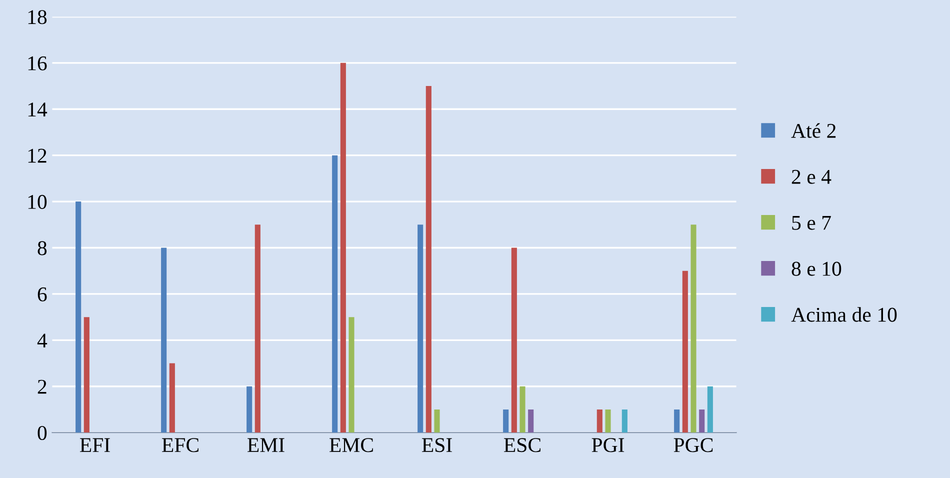  Describe the element at coordinates (180, 445) in the screenshot. I see `x-tick-label: EFC` at that location.